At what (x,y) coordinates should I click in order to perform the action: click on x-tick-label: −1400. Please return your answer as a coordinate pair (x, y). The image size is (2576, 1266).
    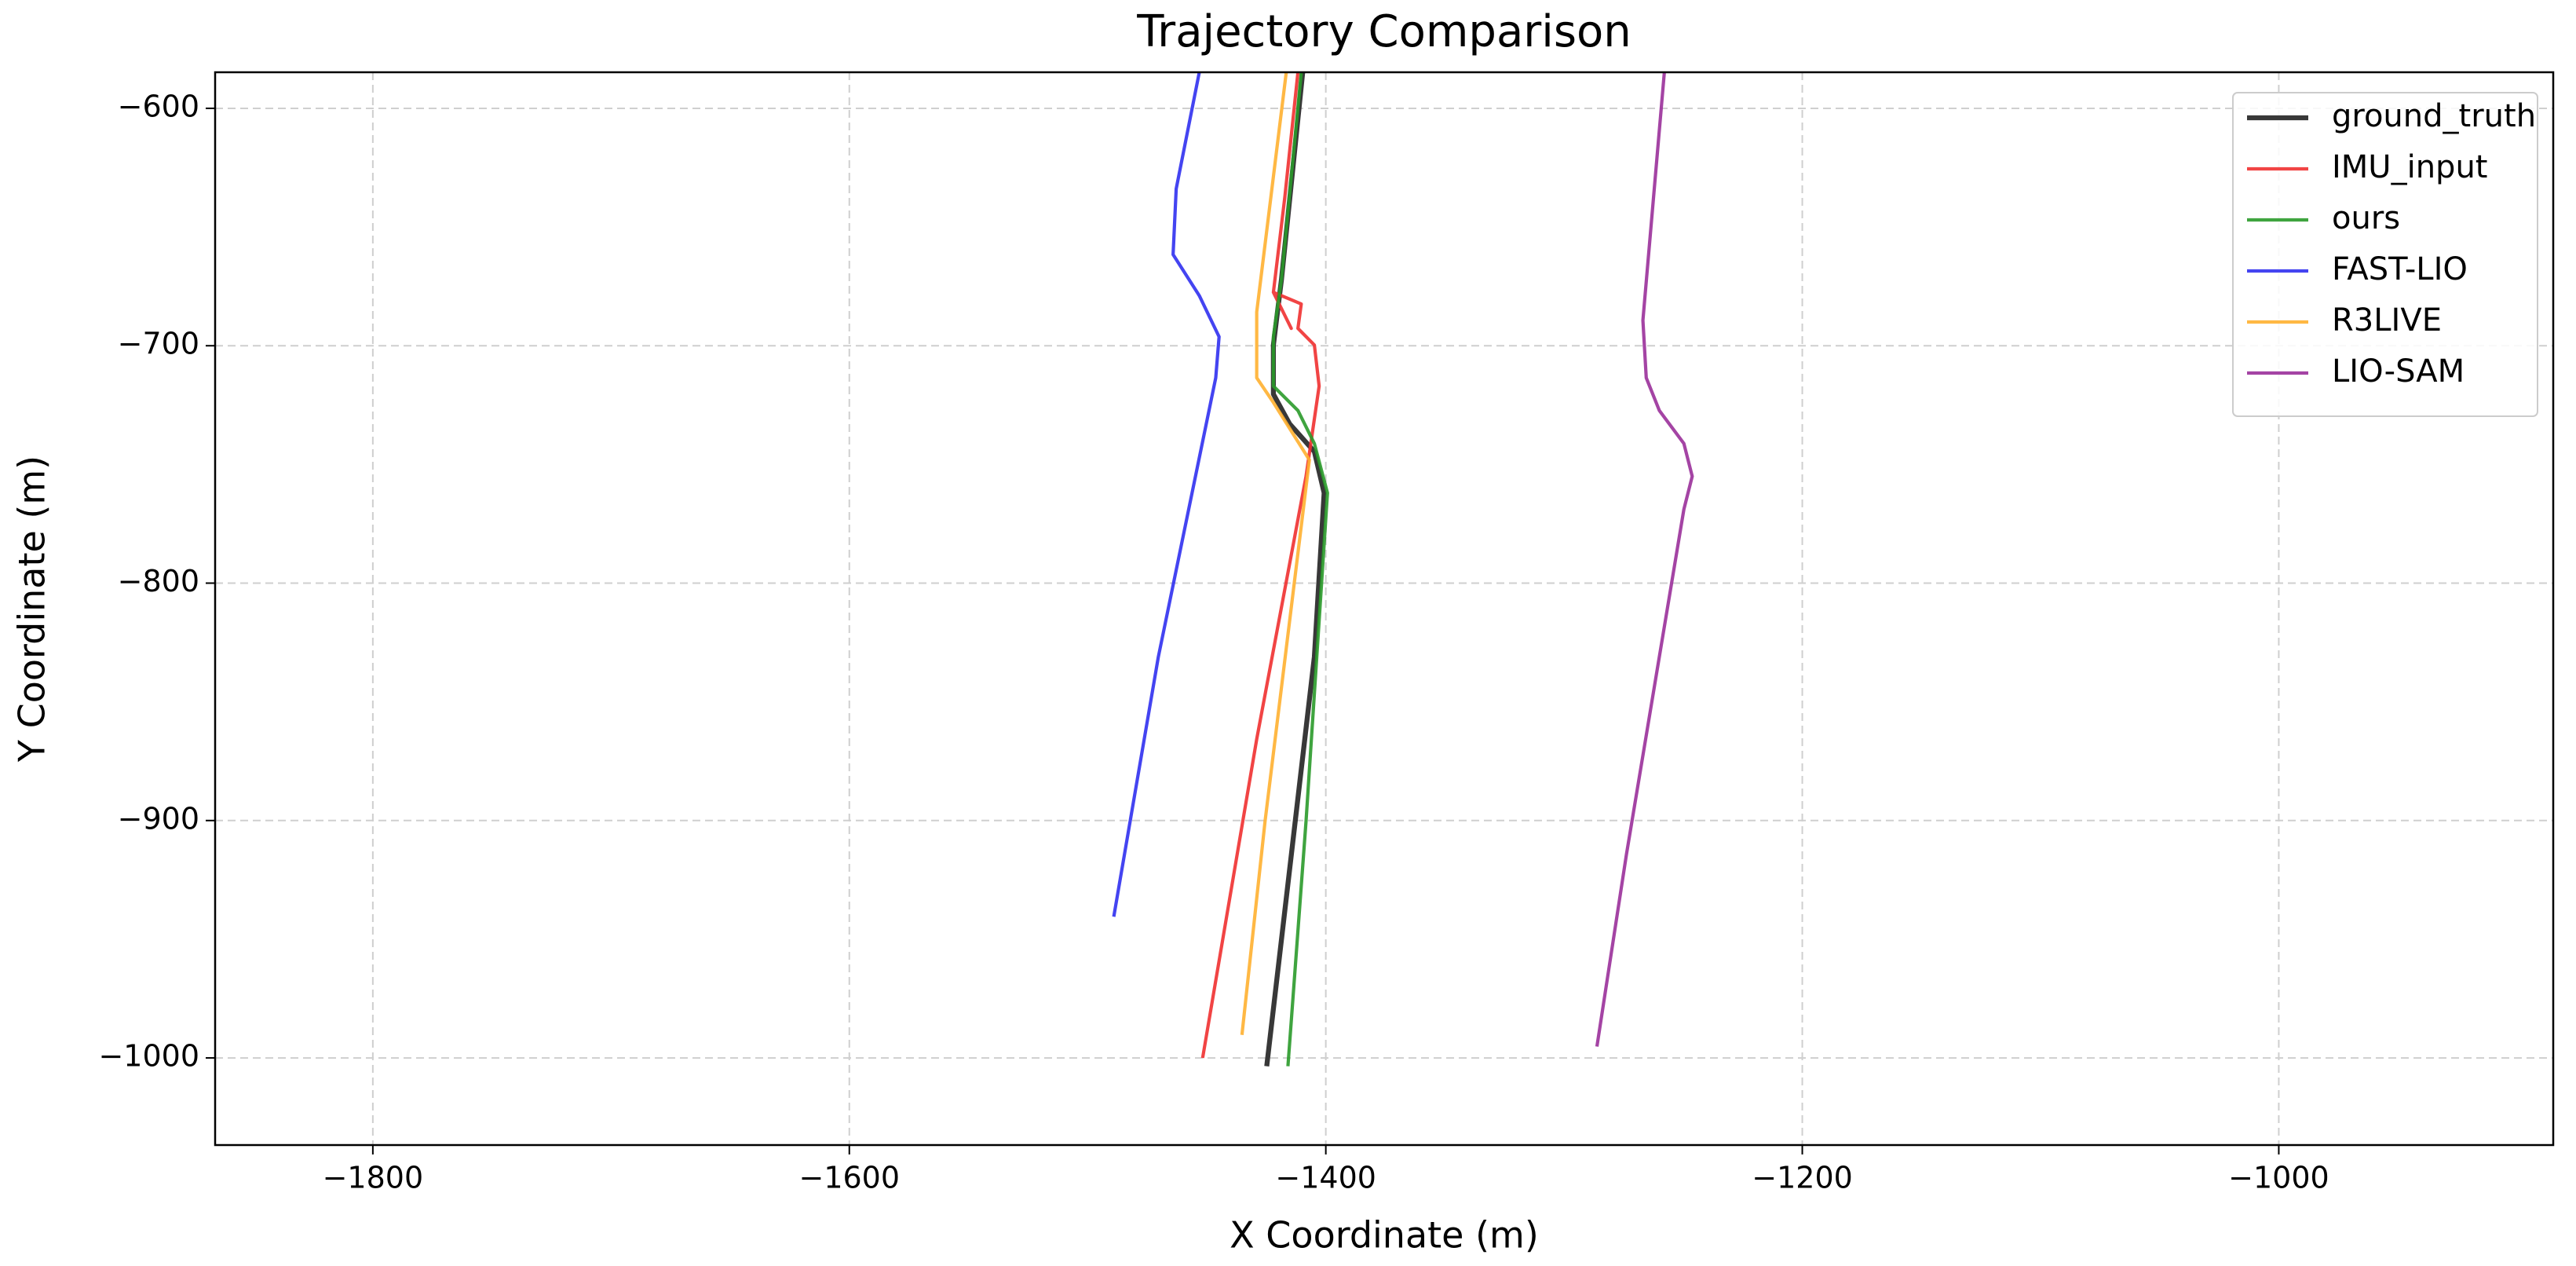
    Looking at the image, I should click on (1325, 1178).